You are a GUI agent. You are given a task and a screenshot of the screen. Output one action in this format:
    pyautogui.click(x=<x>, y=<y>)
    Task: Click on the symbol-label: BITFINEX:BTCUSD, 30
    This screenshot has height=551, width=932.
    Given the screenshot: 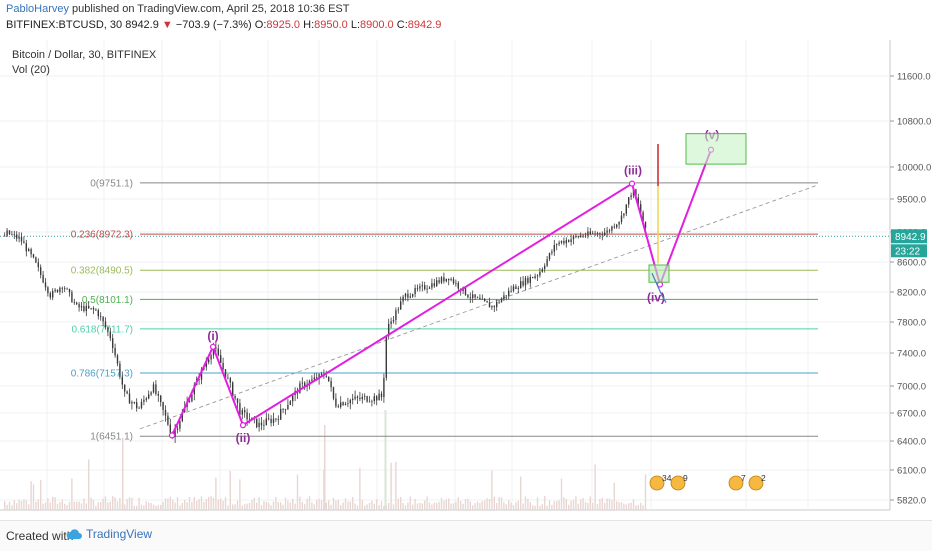 What is the action you would take?
    pyautogui.click(x=64, y=25)
    